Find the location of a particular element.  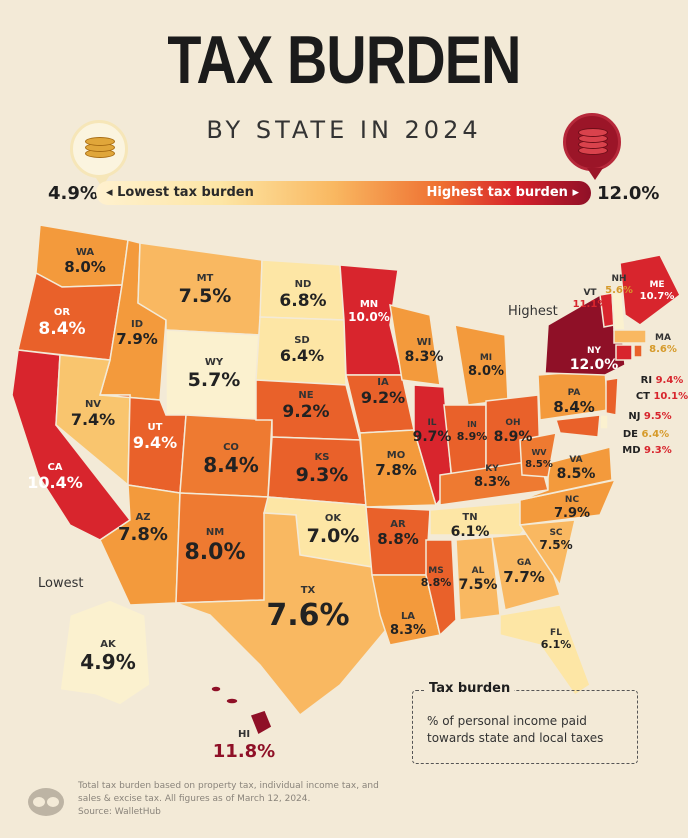

state-value: 7.8% is located at coordinates (396, 470).